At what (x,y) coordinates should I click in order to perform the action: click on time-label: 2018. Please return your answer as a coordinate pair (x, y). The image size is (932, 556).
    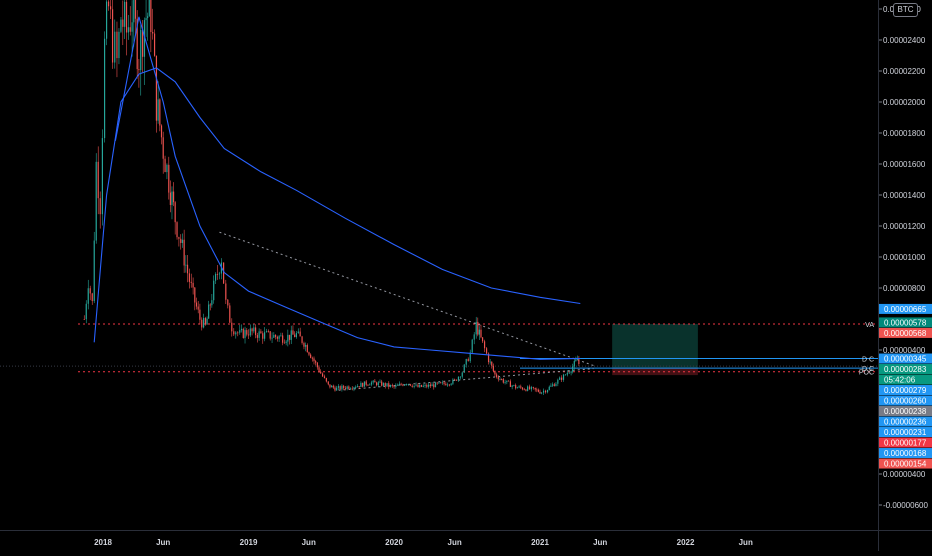
    Looking at the image, I should click on (103, 542).